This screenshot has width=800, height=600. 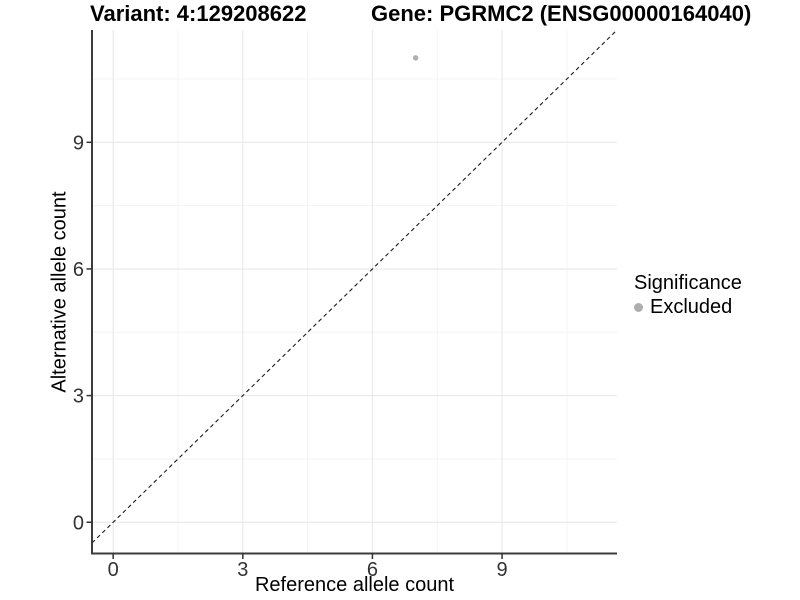 I want to click on x-axis-title: Reference allele count, so click(x=354, y=585).